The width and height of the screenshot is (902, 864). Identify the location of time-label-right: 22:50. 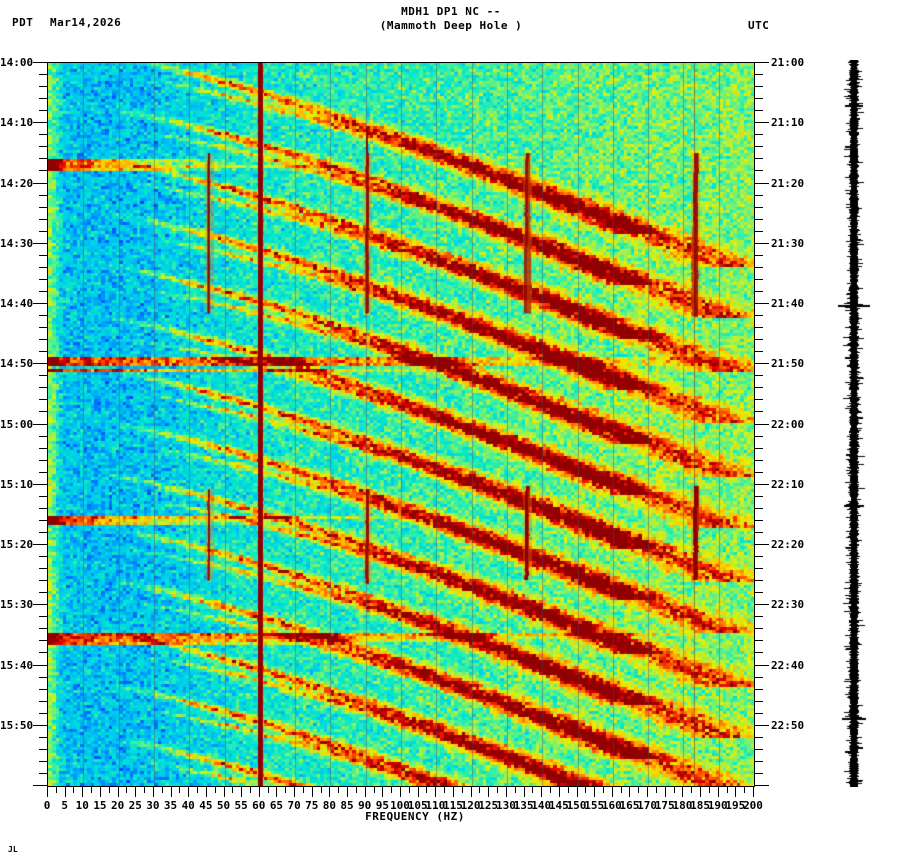
(788, 725).